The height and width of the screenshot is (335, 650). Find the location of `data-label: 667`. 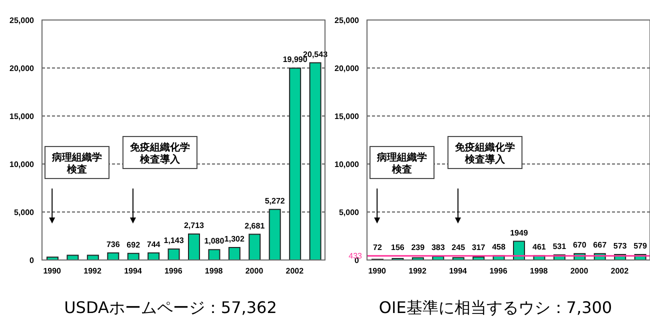

data-label: 667 is located at coordinates (600, 245).